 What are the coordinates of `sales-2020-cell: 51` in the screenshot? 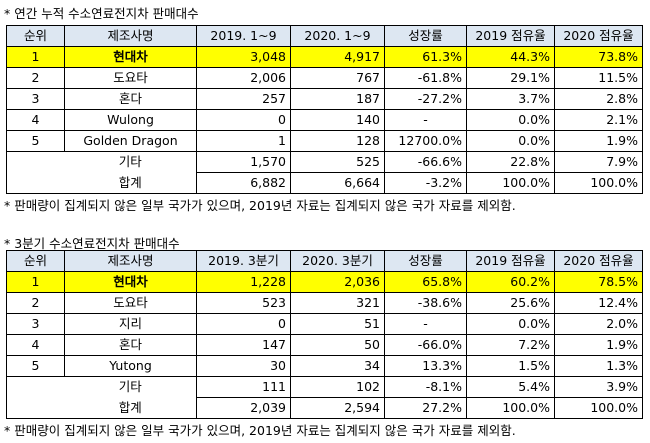 It's located at (337, 324).